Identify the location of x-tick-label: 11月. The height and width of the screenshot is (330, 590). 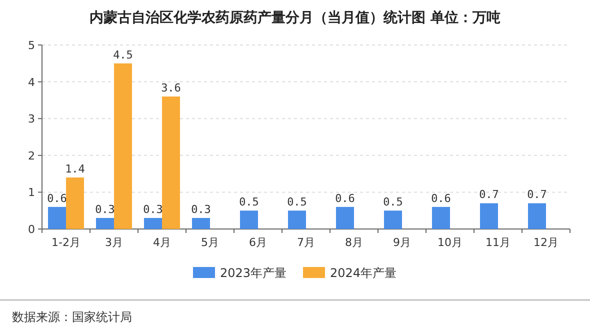
(498, 242).